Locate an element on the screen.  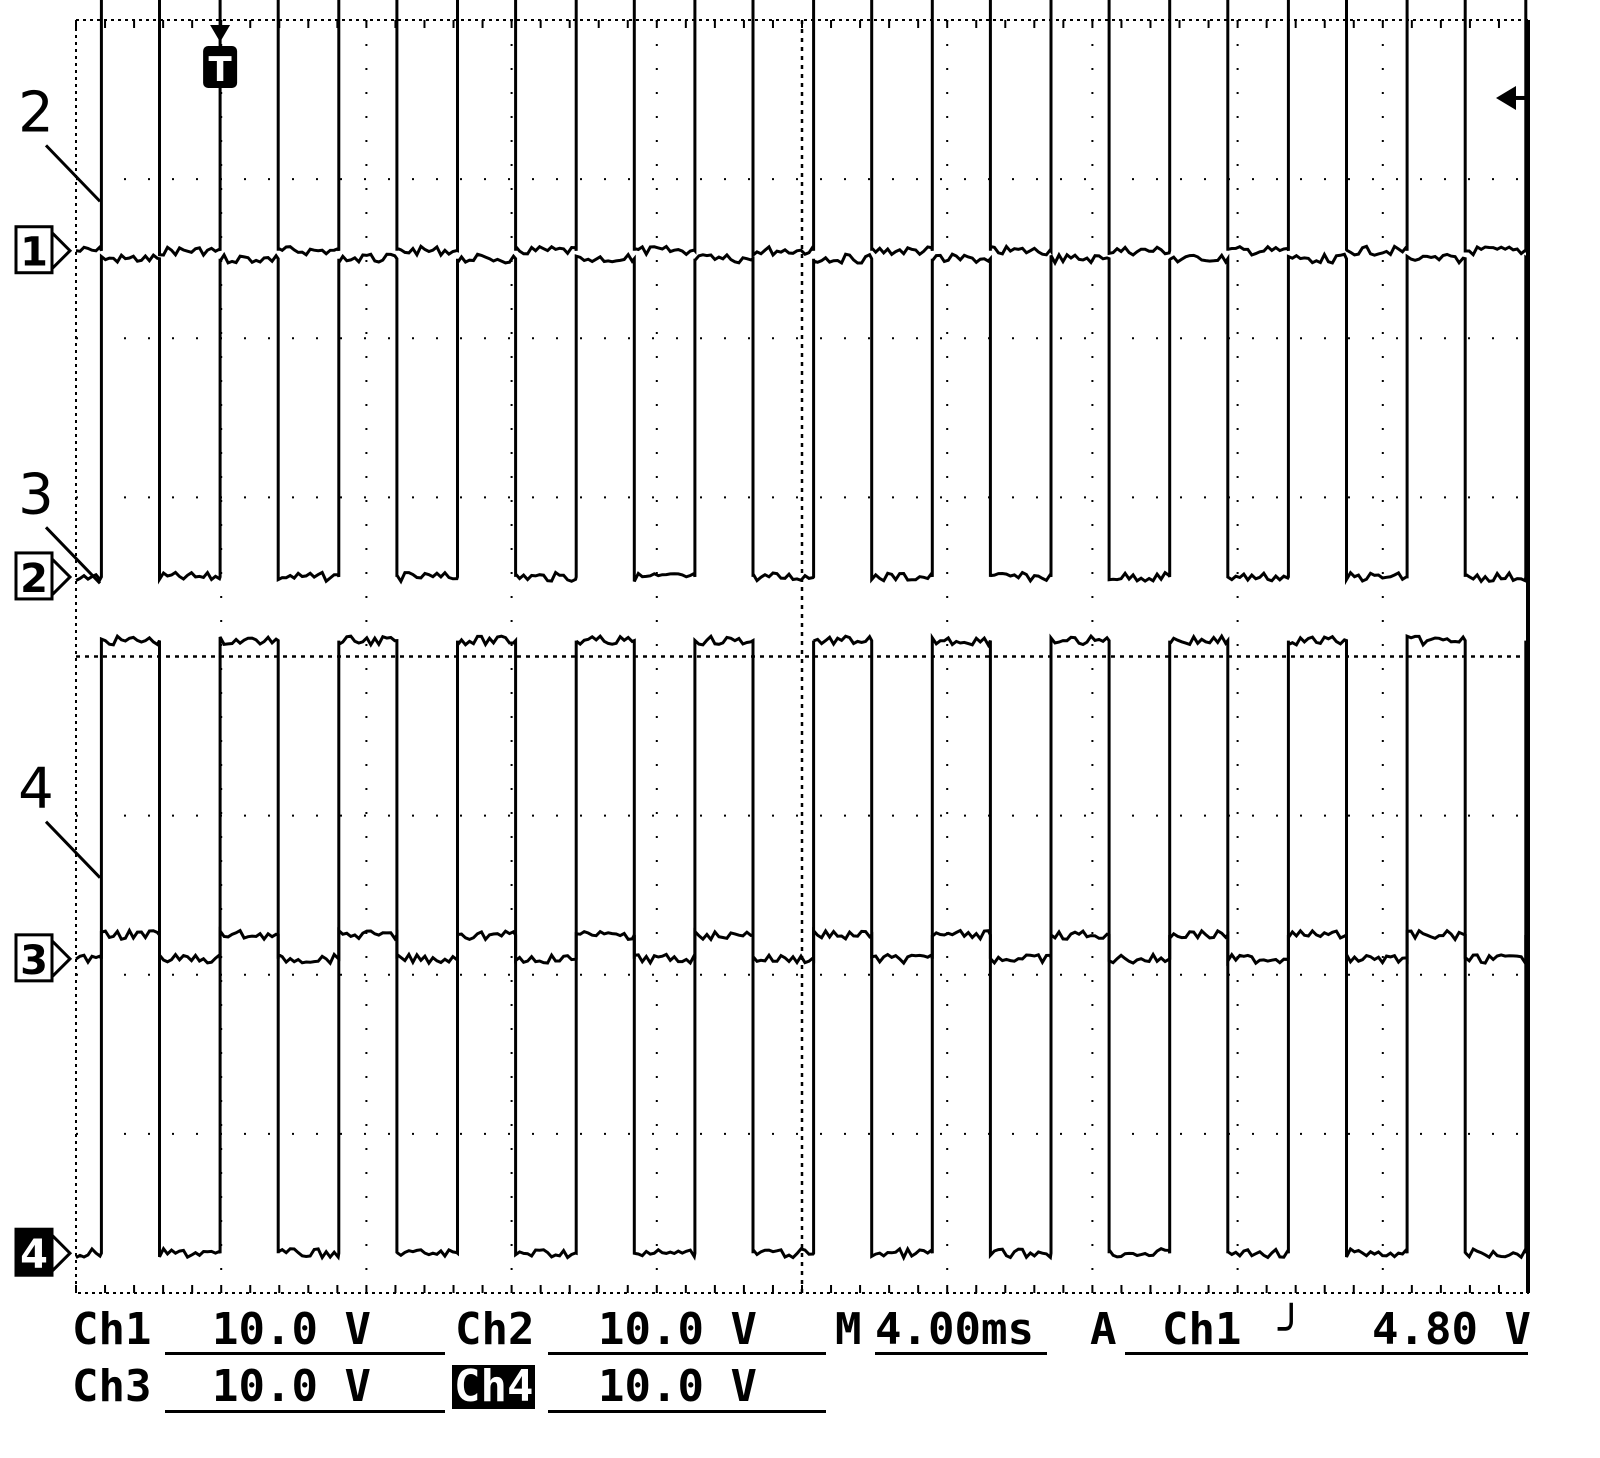
trace-3-annotation: 3 is located at coordinates (36, 494).